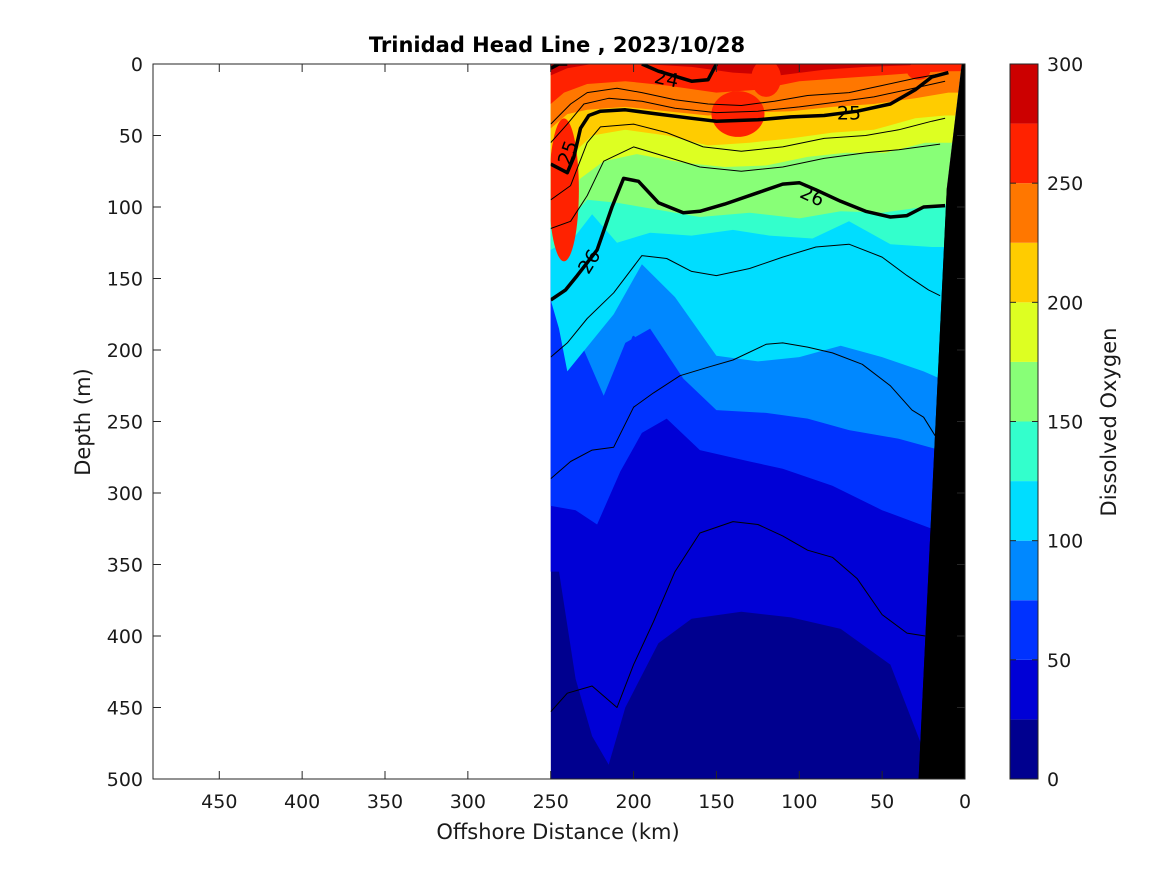  Describe the element at coordinates (557, 45) in the screenshot. I see `chart-title: Trinidad Head Line , 2023/10/28` at that location.